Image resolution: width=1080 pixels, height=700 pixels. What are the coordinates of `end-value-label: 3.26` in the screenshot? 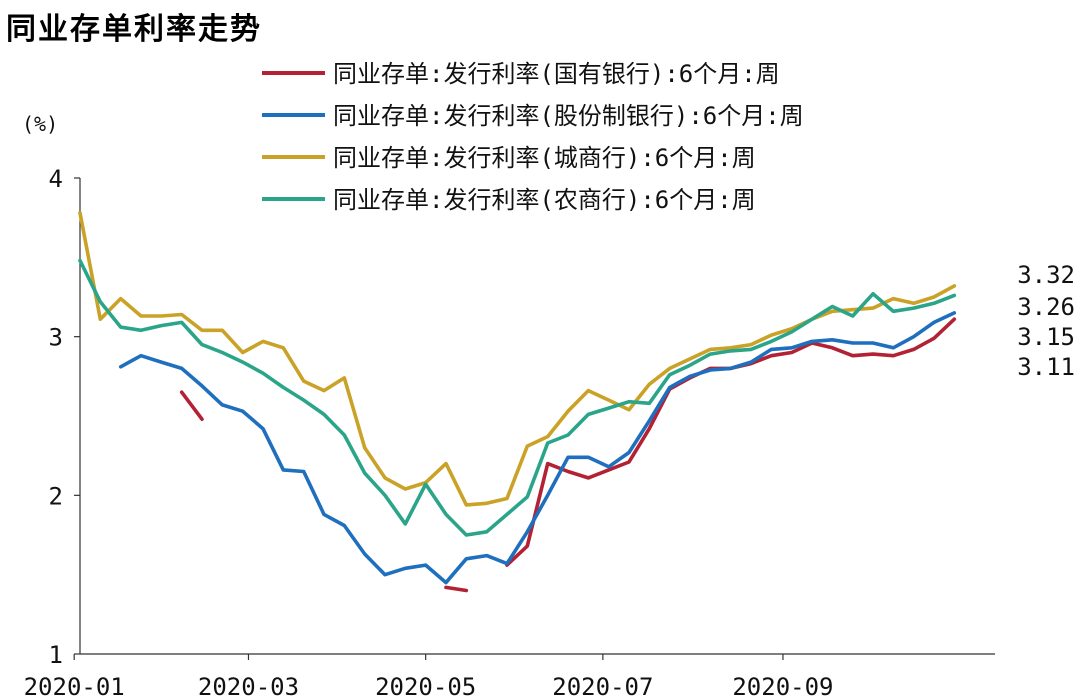 It's located at (1046, 307).